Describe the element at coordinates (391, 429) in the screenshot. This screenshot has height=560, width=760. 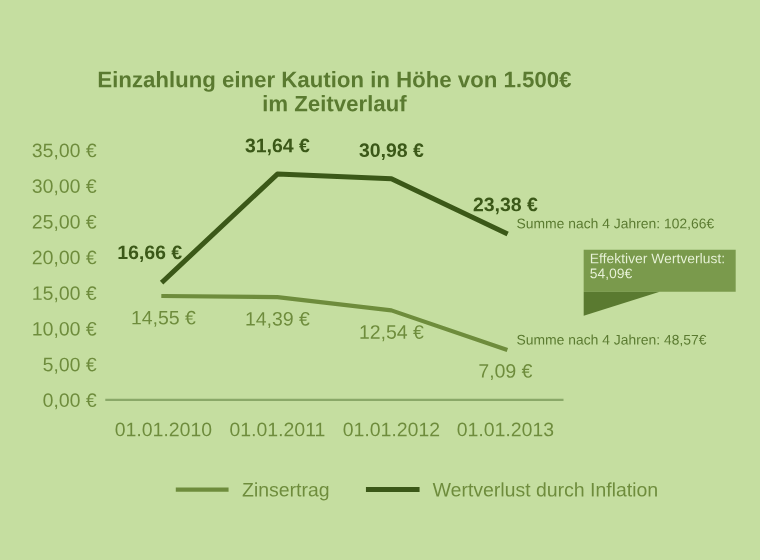
I see `x-tick-label: 01.01.2012` at that location.